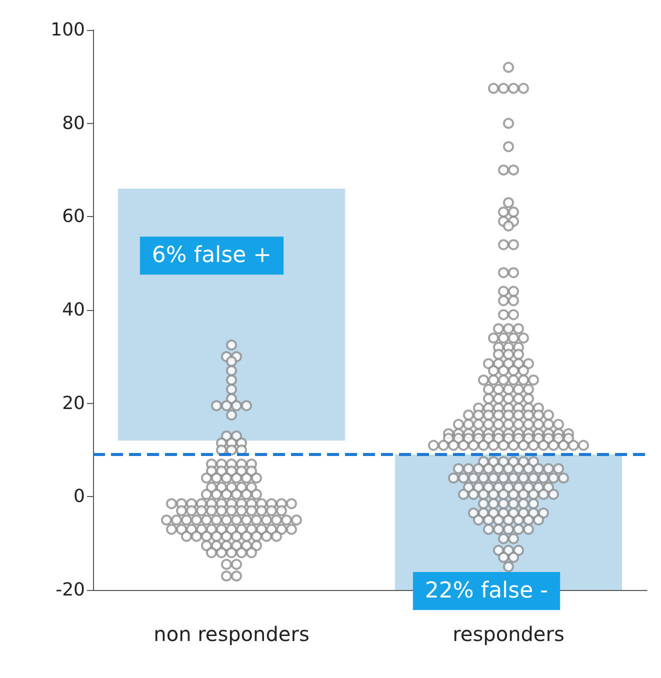 The width and height of the screenshot is (661, 678). Describe the element at coordinates (73, 217) in the screenshot. I see `y-tick-label: 60` at that location.